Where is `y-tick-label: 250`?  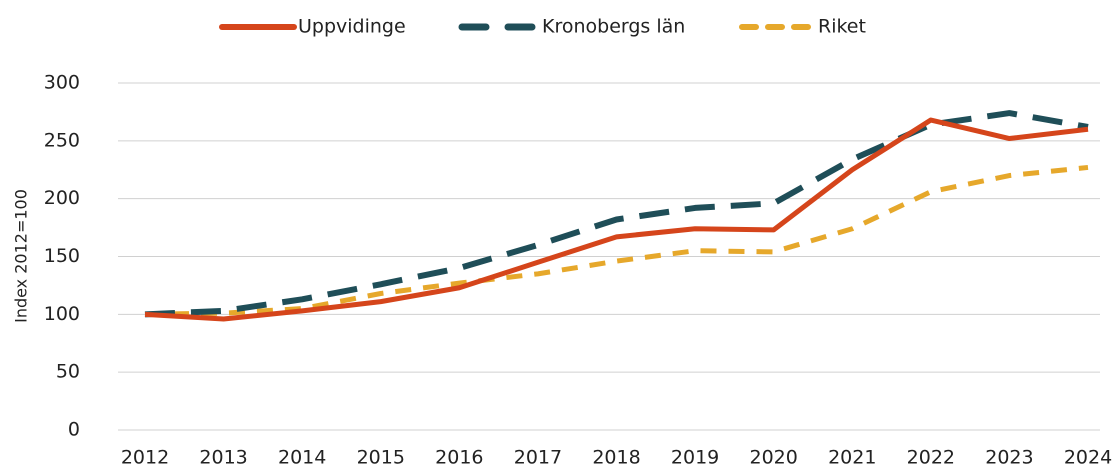 y-tick-label: 250 is located at coordinates (62, 140).